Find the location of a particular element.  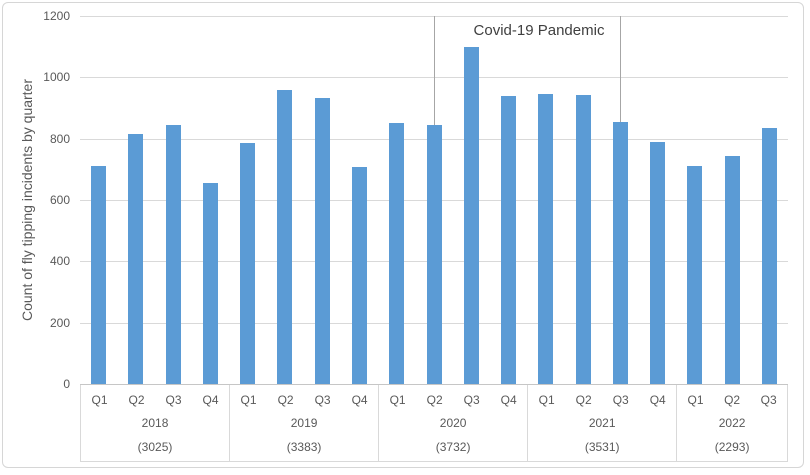

x-tick-2020-q3: Q3 is located at coordinates (471, 400).